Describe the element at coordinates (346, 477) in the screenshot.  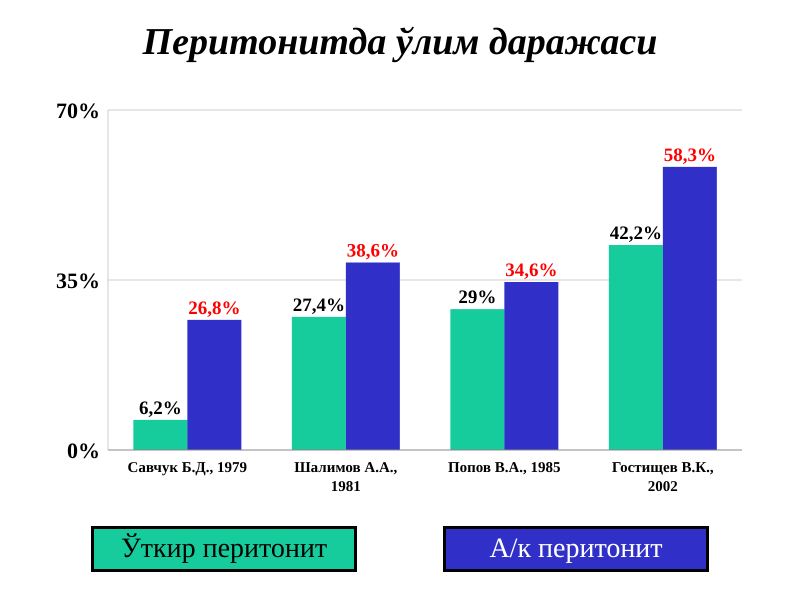
I see `x-tick-label: Шалимов А.А., 1981` at that location.